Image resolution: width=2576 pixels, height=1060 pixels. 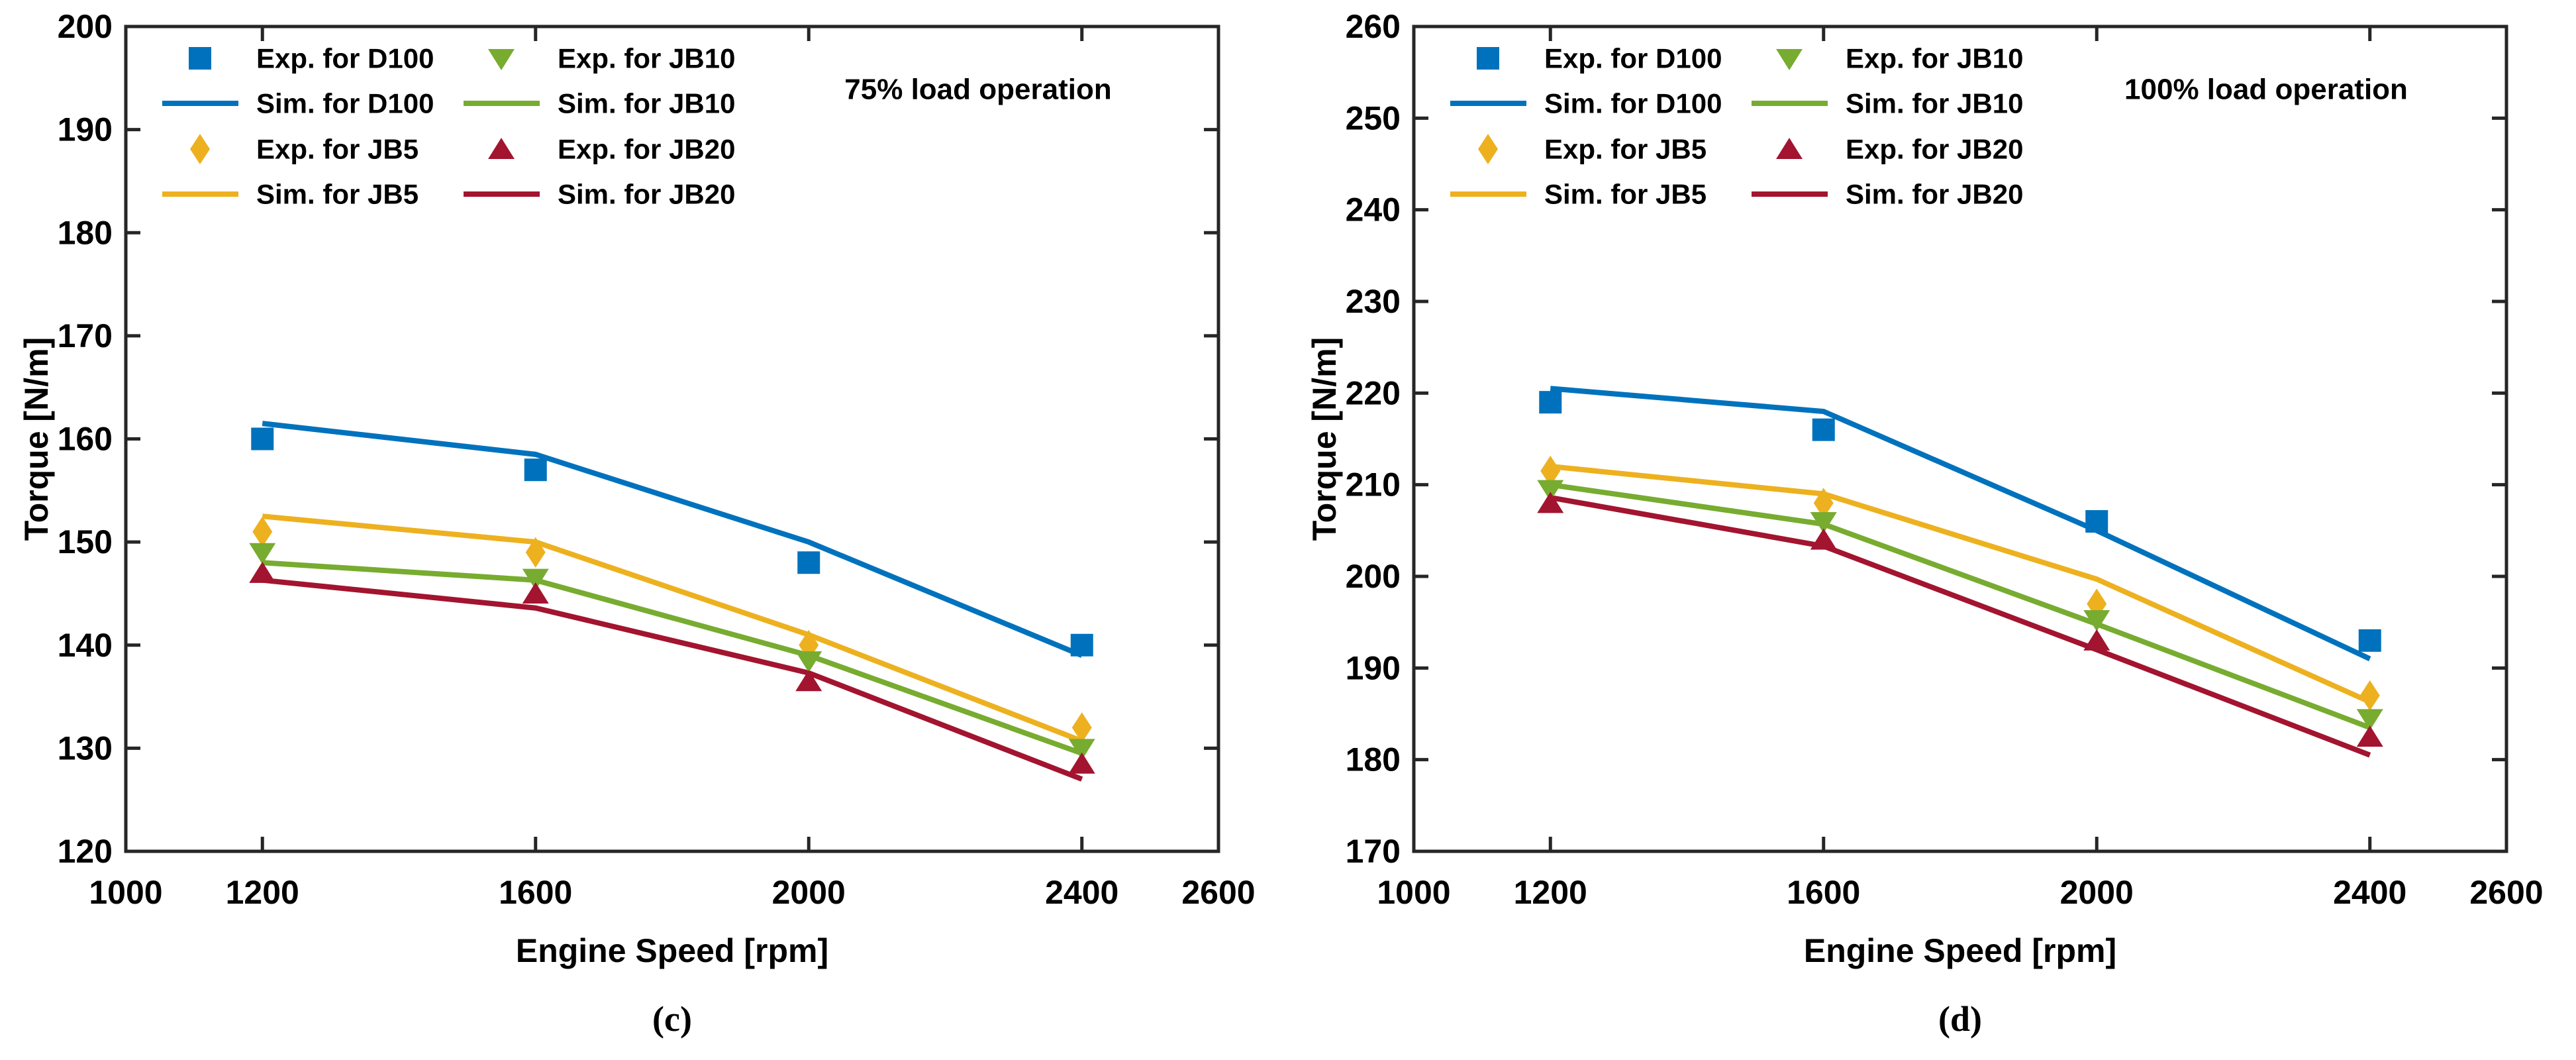 I want to click on x-tick-label: 1600, so click(x=1823, y=893).